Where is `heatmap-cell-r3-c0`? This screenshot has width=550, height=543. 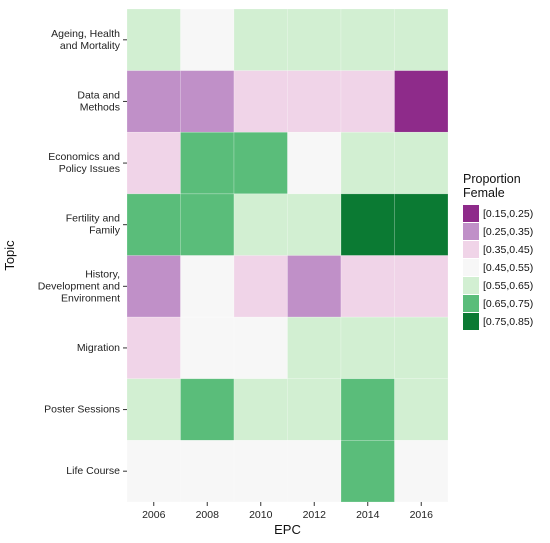
heatmap-cell-r3-c0 is located at coordinates (153, 224).